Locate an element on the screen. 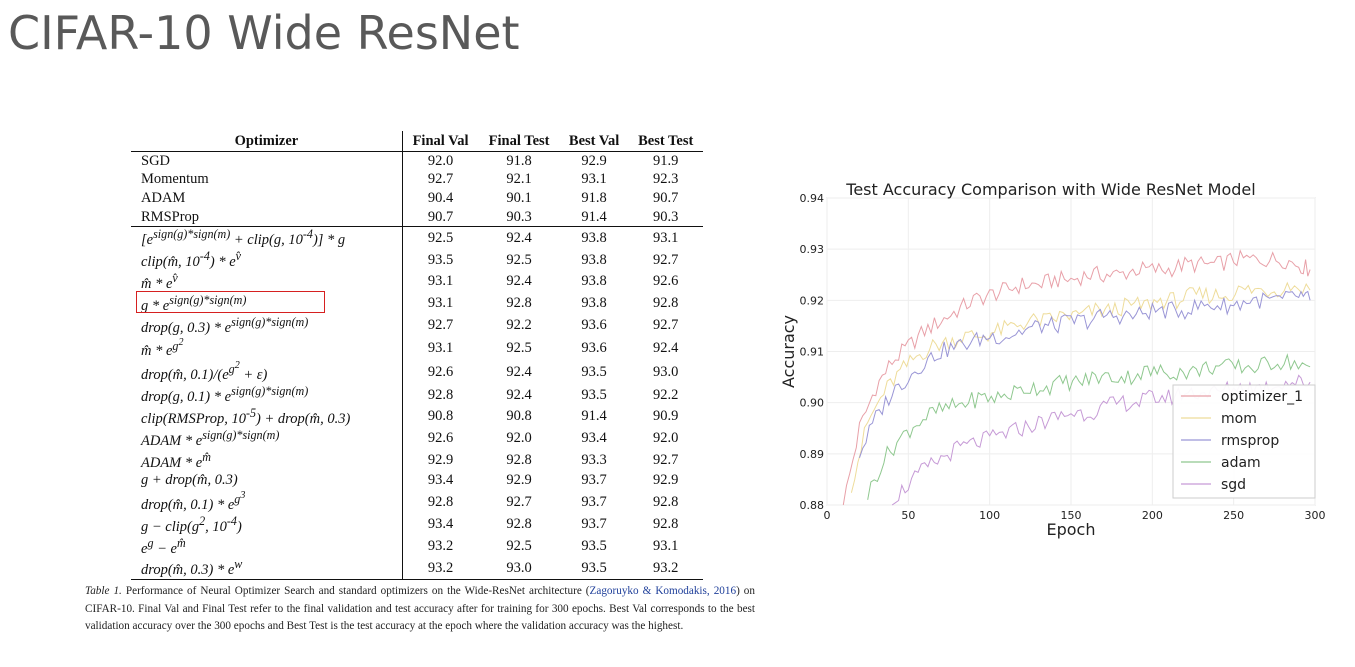  optimizer-cell: drop(m̂, 0.3) * ew is located at coordinates (267, 569).